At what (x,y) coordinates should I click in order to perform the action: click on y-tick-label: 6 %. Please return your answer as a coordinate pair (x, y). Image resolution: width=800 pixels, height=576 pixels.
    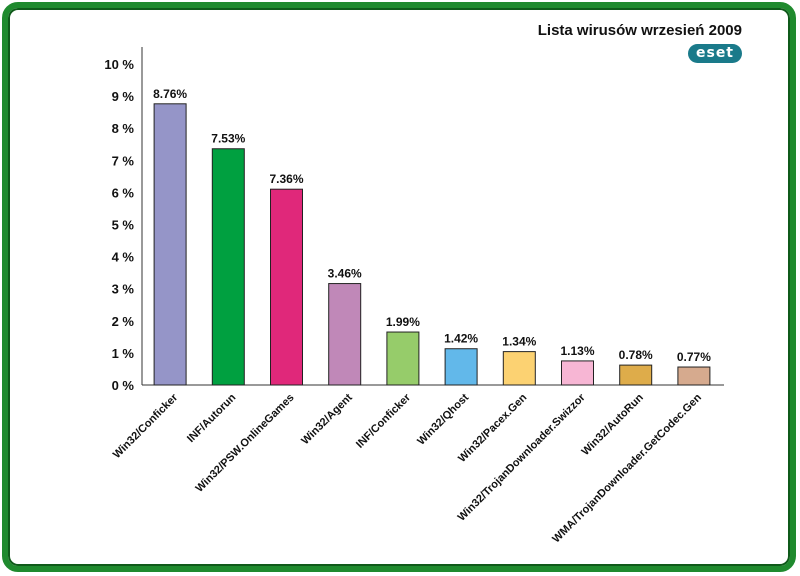
    Looking at the image, I should click on (123, 192).